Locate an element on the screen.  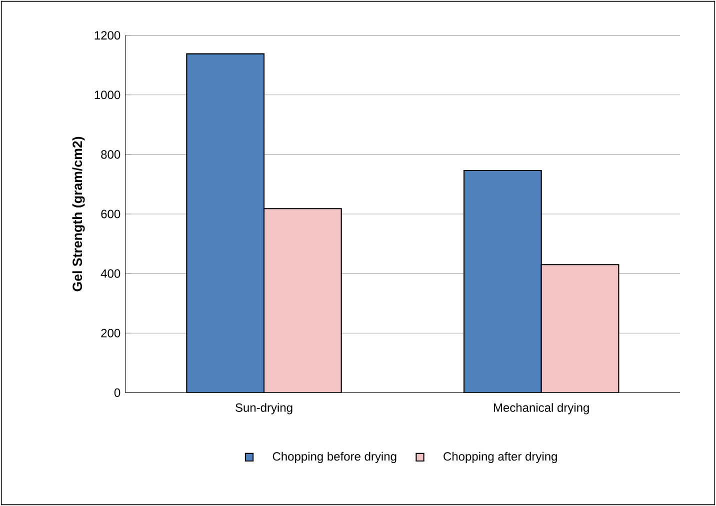
y-tick-label: 800 is located at coordinates (110, 154).